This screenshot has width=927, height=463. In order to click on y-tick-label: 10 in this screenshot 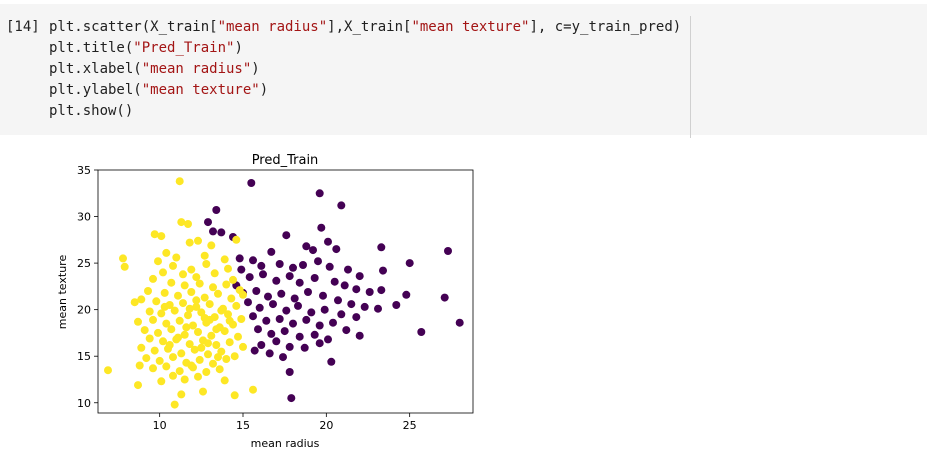, I will do `click(84, 403)`.